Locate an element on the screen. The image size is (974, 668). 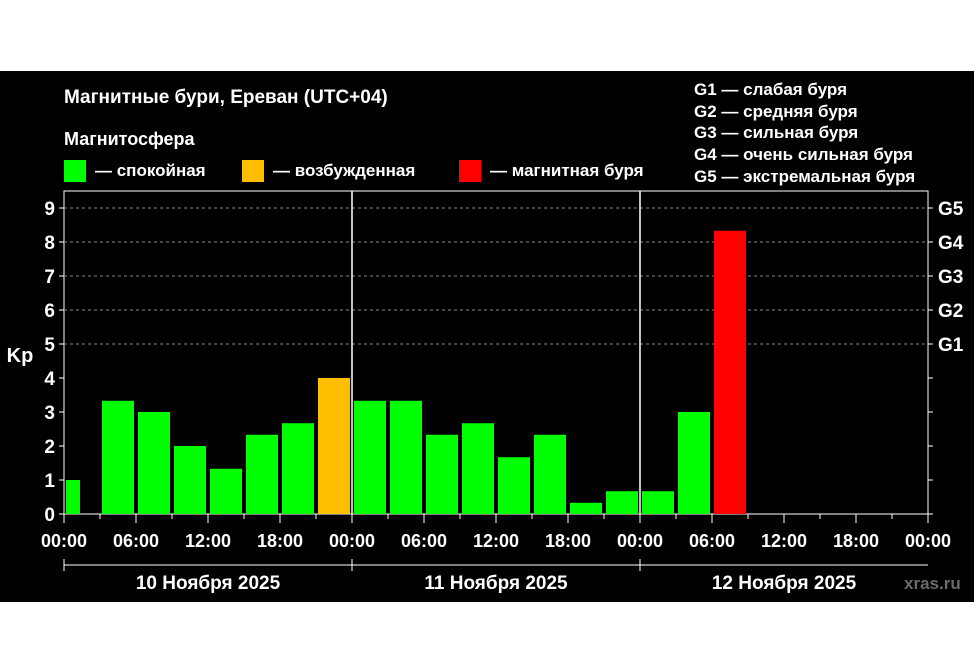
y-tick-label-4: 4 is located at coordinates (49, 379).